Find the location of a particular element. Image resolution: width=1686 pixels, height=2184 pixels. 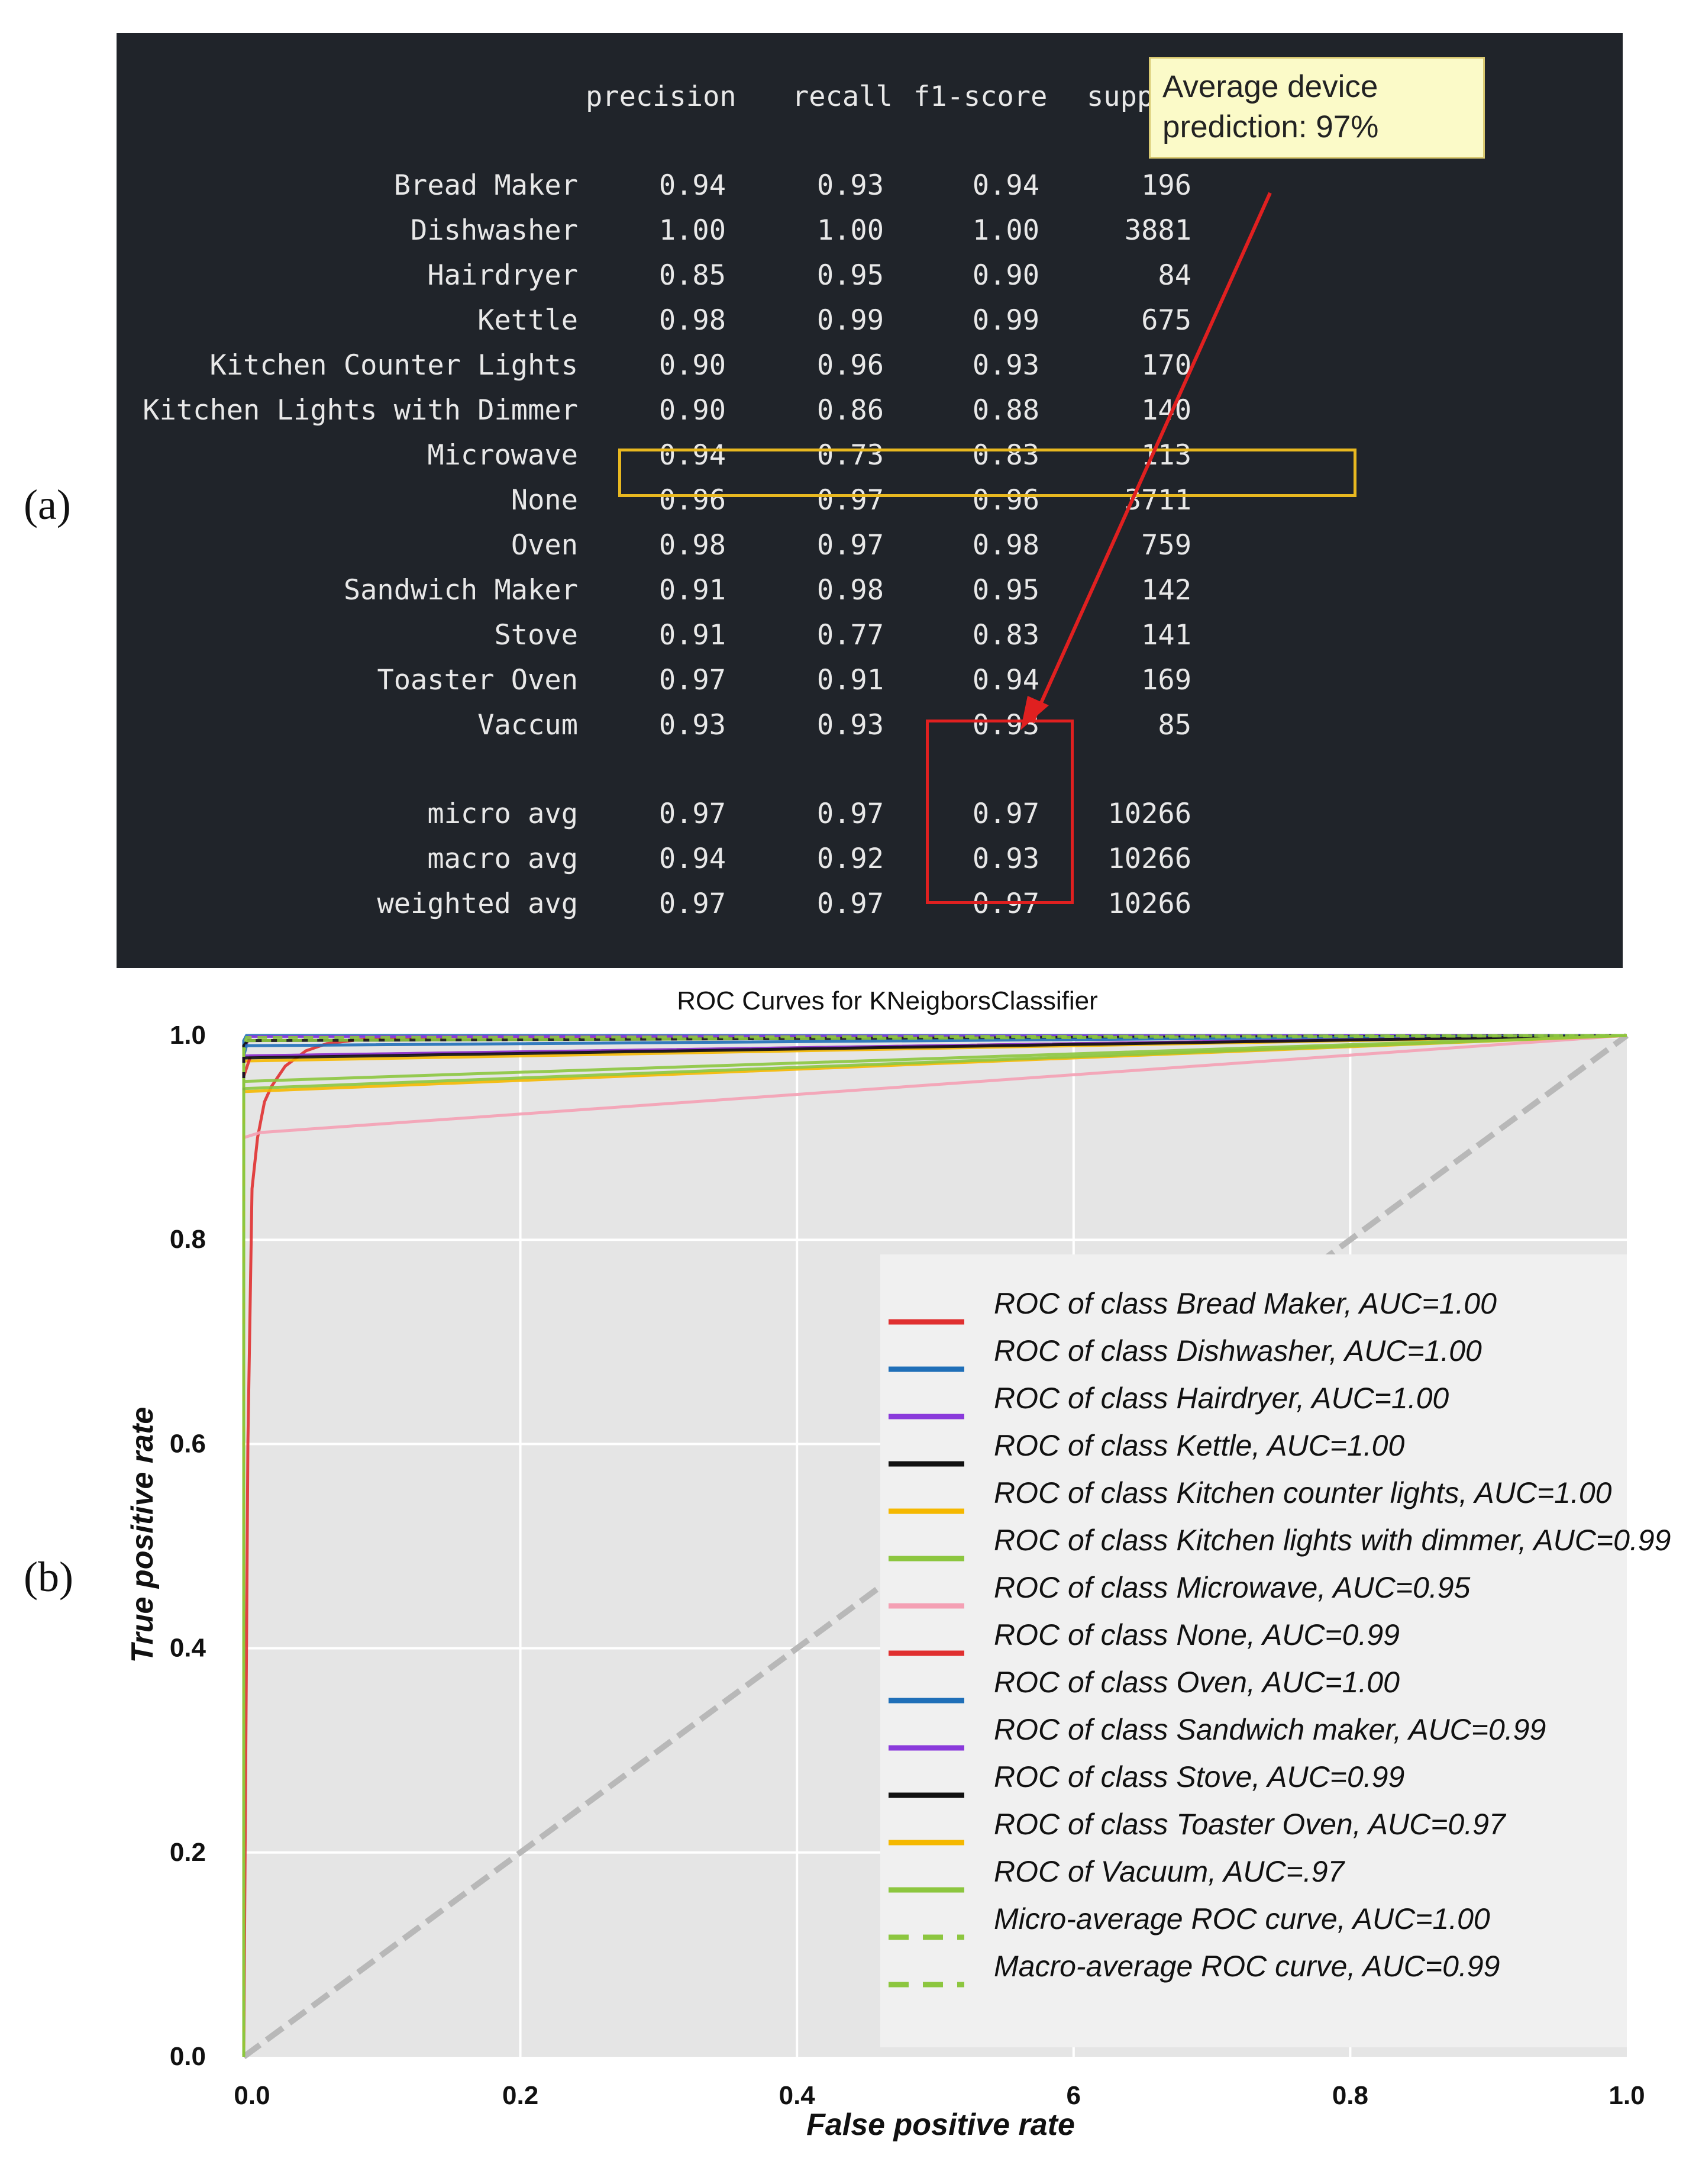

class-row-label: Vaccum is located at coordinates (528, 725).